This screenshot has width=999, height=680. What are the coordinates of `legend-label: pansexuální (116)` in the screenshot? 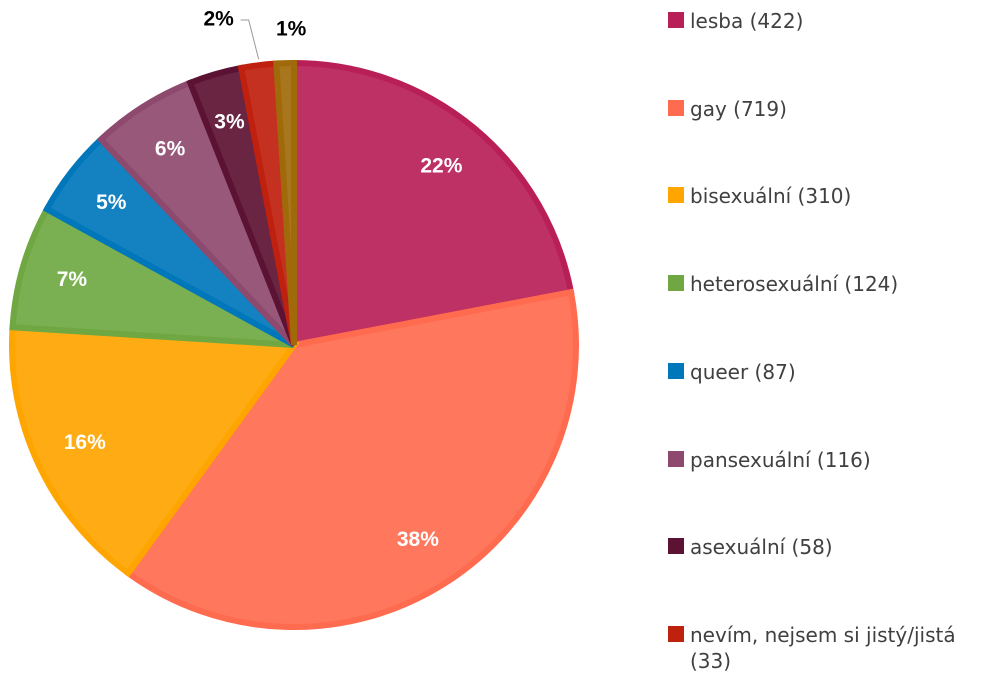 It's located at (780, 459).